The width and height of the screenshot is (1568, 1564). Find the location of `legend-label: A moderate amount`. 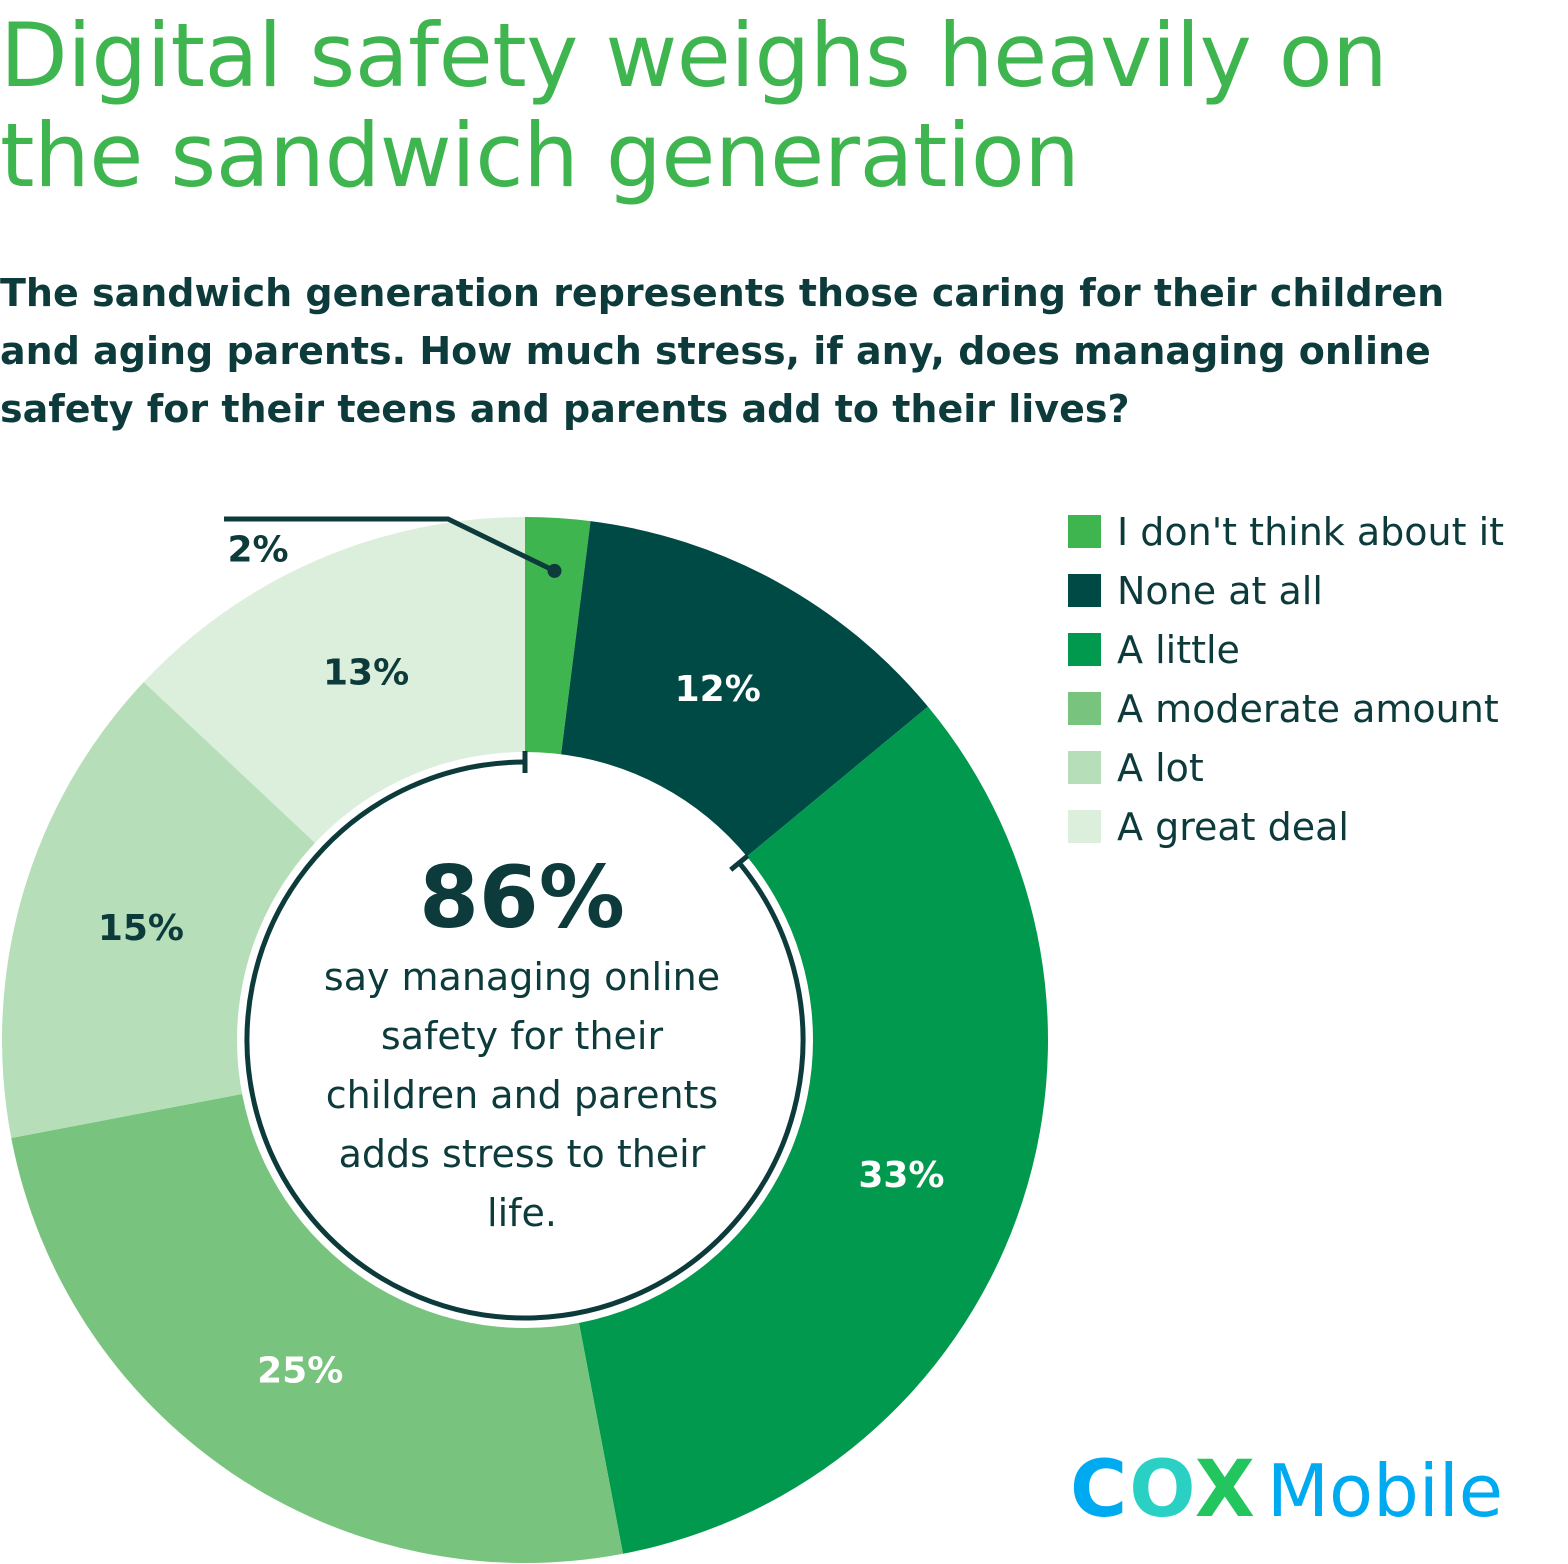

legend-label: A moderate amount is located at coordinates (1308, 708).